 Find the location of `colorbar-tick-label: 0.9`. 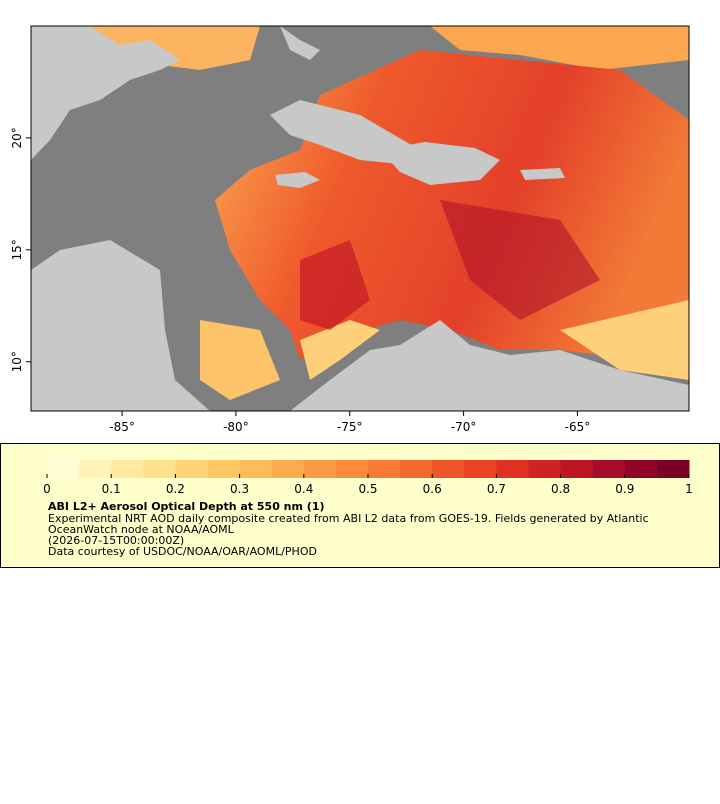

colorbar-tick-label: 0.9 is located at coordinates (624, 489).